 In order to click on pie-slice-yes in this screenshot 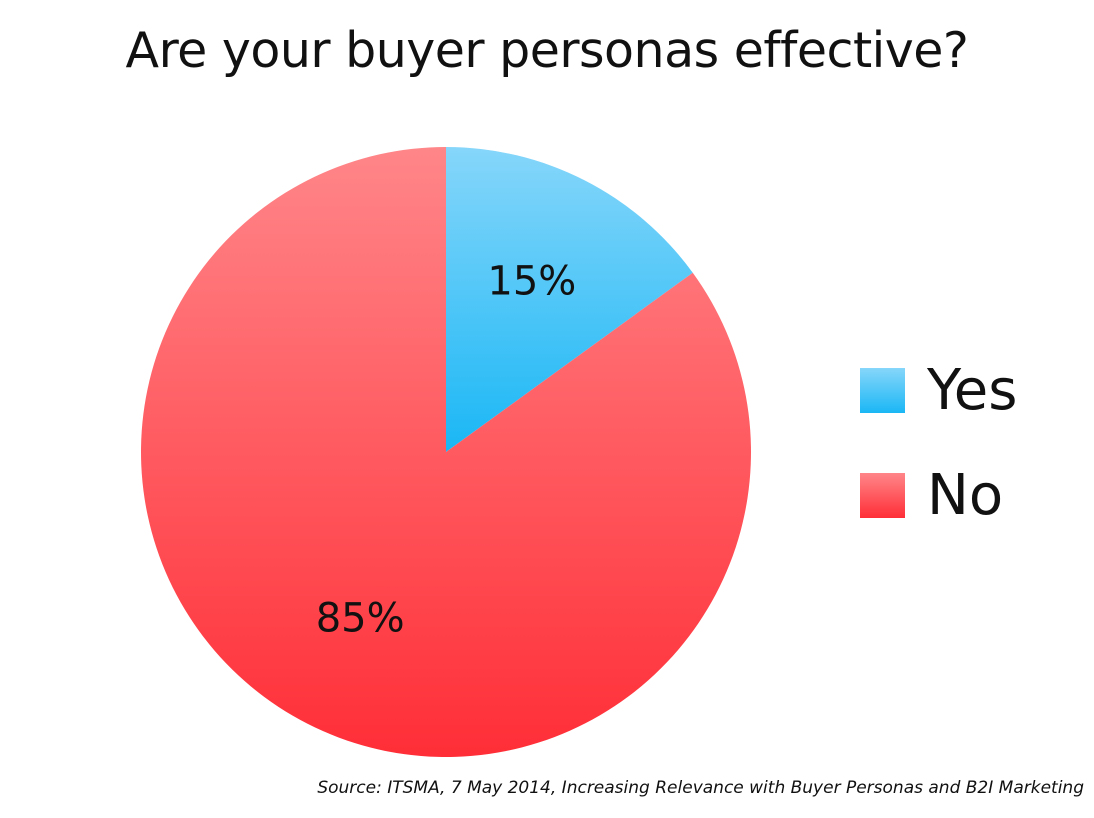, I will do `click(569, 299)`.